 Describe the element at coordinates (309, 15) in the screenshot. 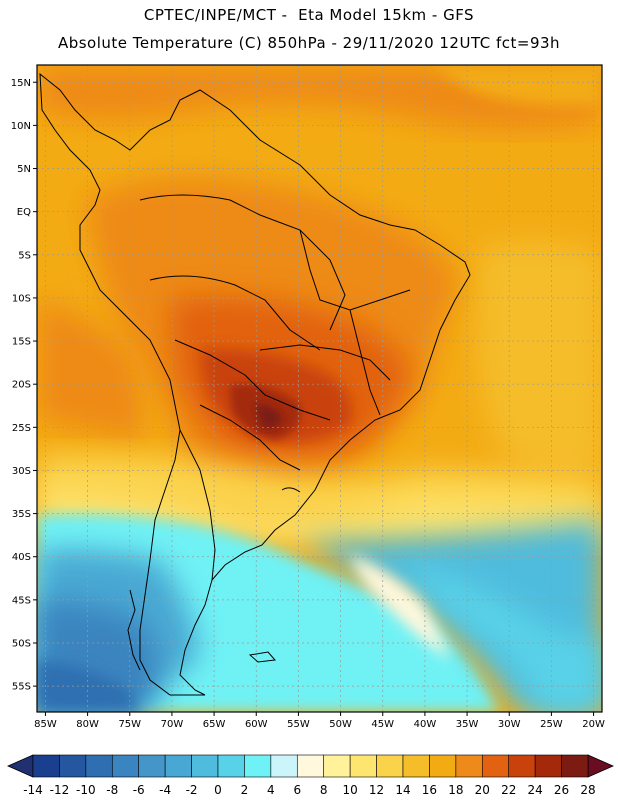

I see `map-title: CPTEC/INPE/MCT - Eta Model 15km - GFS` at that location.